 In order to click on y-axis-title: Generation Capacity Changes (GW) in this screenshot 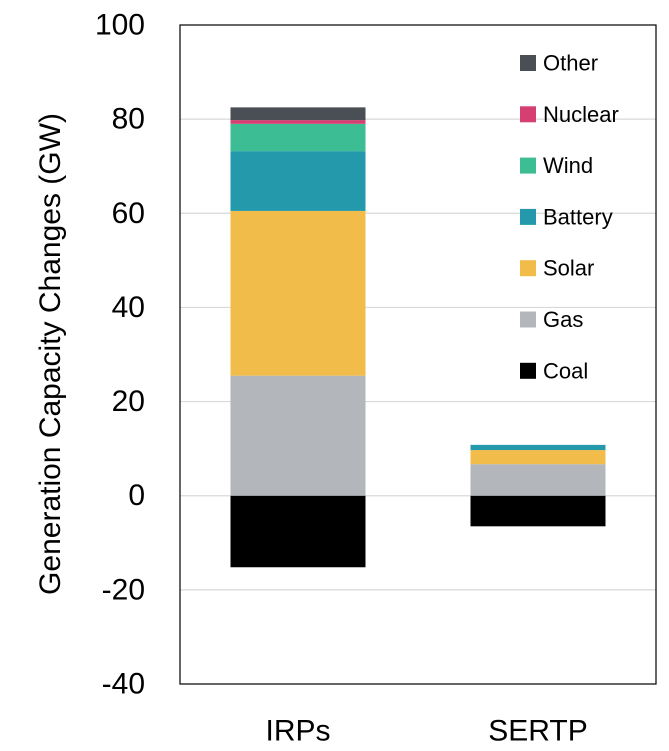, I will do `click(50, 354)`.